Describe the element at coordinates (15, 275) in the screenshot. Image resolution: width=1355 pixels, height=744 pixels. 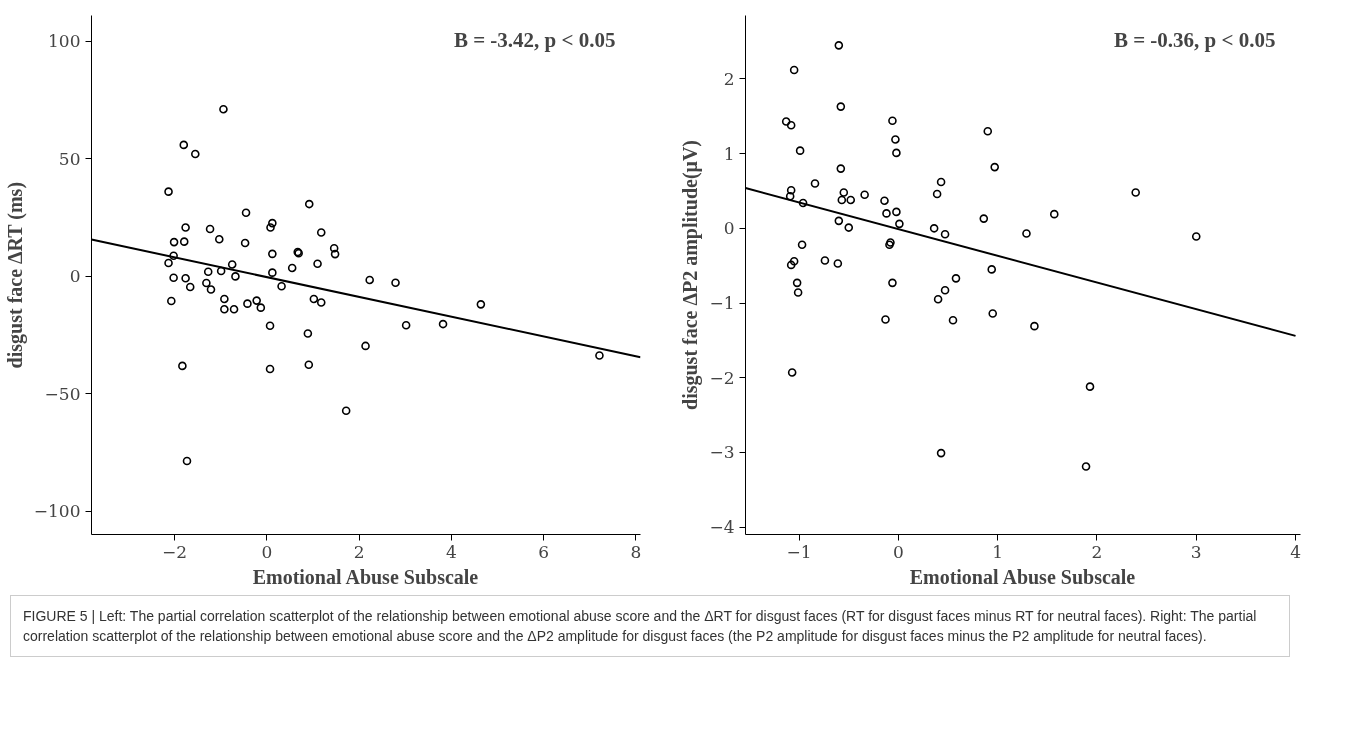
I see `y-axis-title: disgust face ΔRT (ms)` at that location.